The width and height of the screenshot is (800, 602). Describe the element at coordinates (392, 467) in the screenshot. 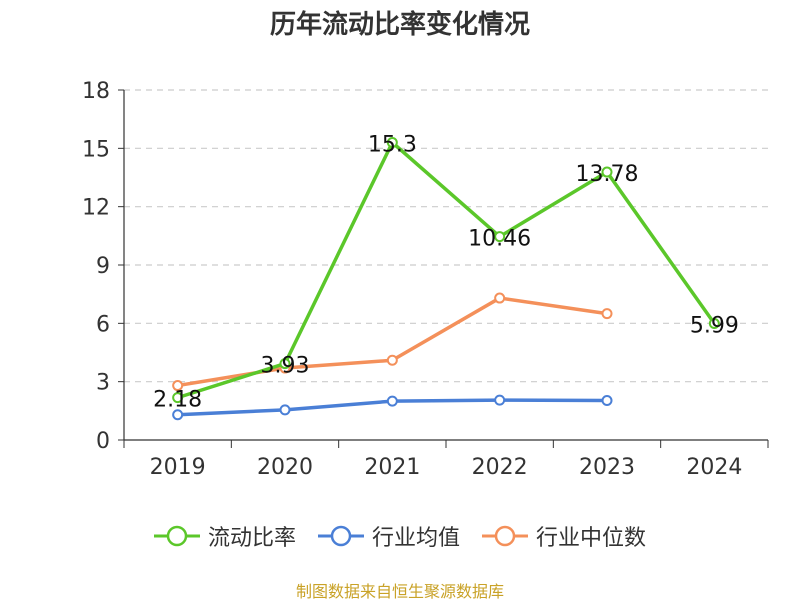

I see `x-tick-label: 2021` at that location.